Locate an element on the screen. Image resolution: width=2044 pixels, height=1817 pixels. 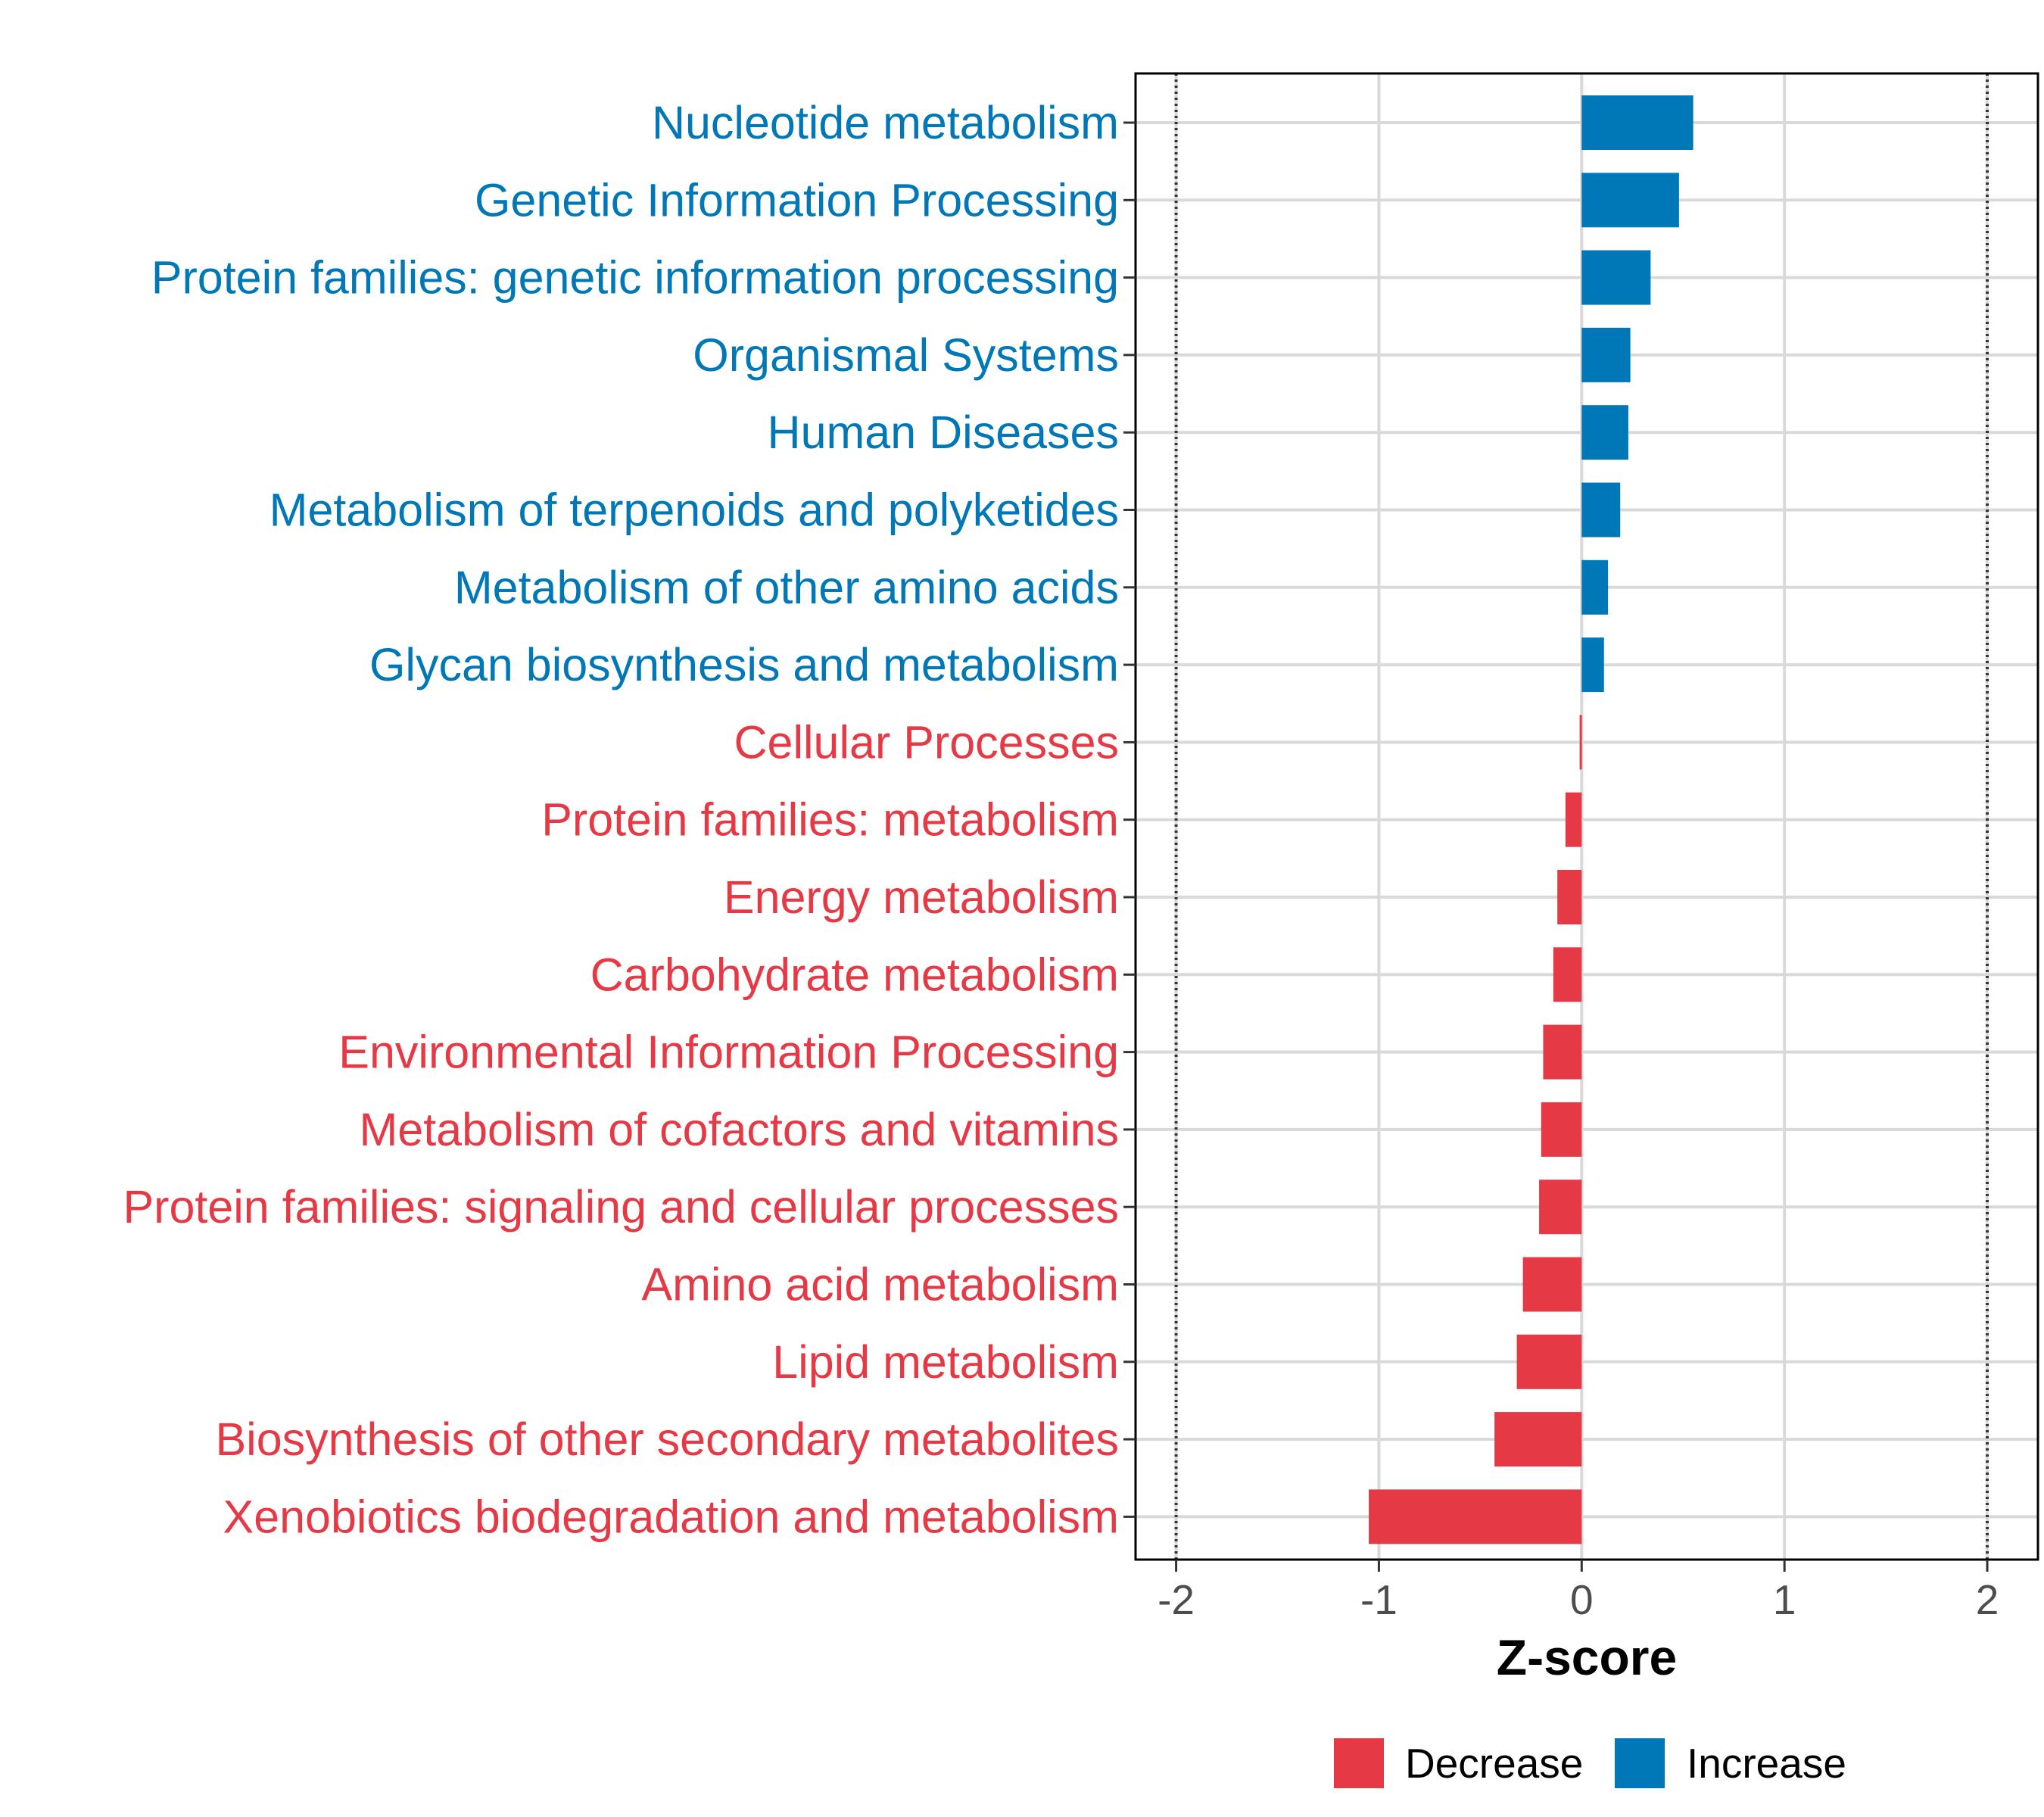
legend-label: Decrease is located at coordinates (1494, 1764).